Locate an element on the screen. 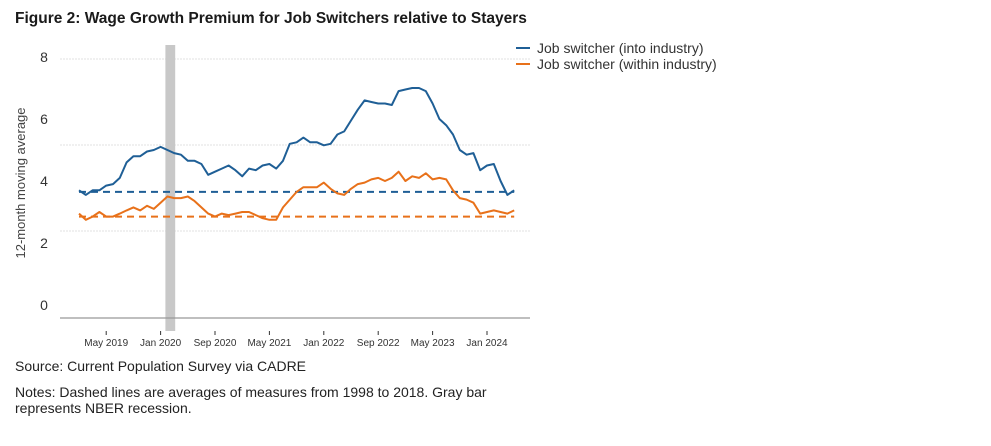 Image resolution: width=991 pixels, height=446 pixels. legend-item-within-industry: Job switcher (within industry) is located at coordinates (616, 64).